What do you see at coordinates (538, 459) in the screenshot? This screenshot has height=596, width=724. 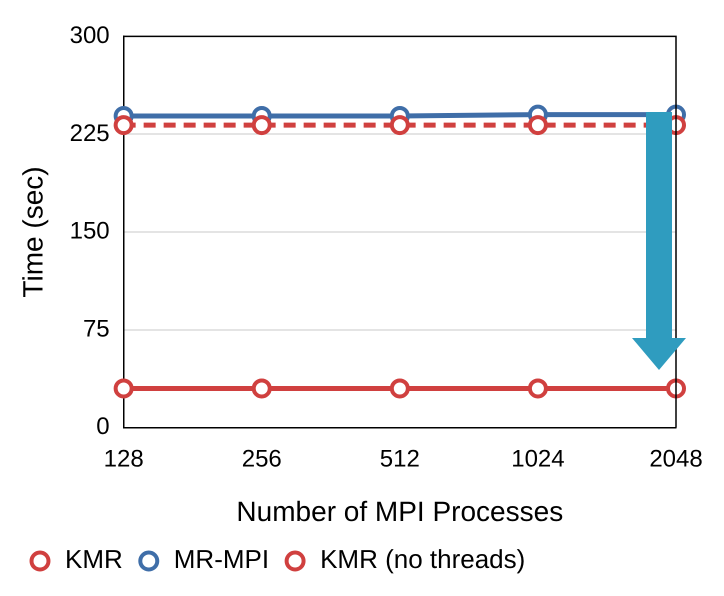 I see `x-tick-label: 1024` at bounding box center [538, 459].